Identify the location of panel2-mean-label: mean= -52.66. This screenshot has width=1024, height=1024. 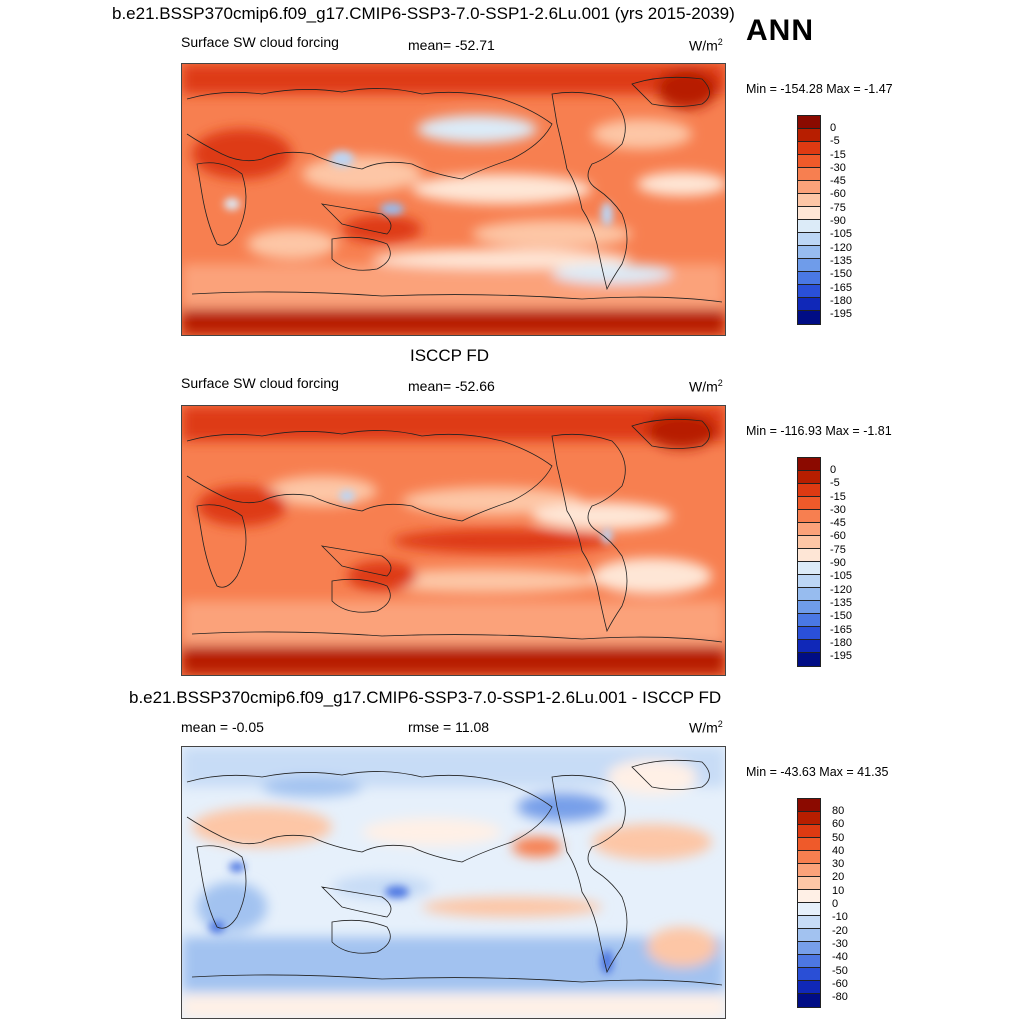
(451, 386).